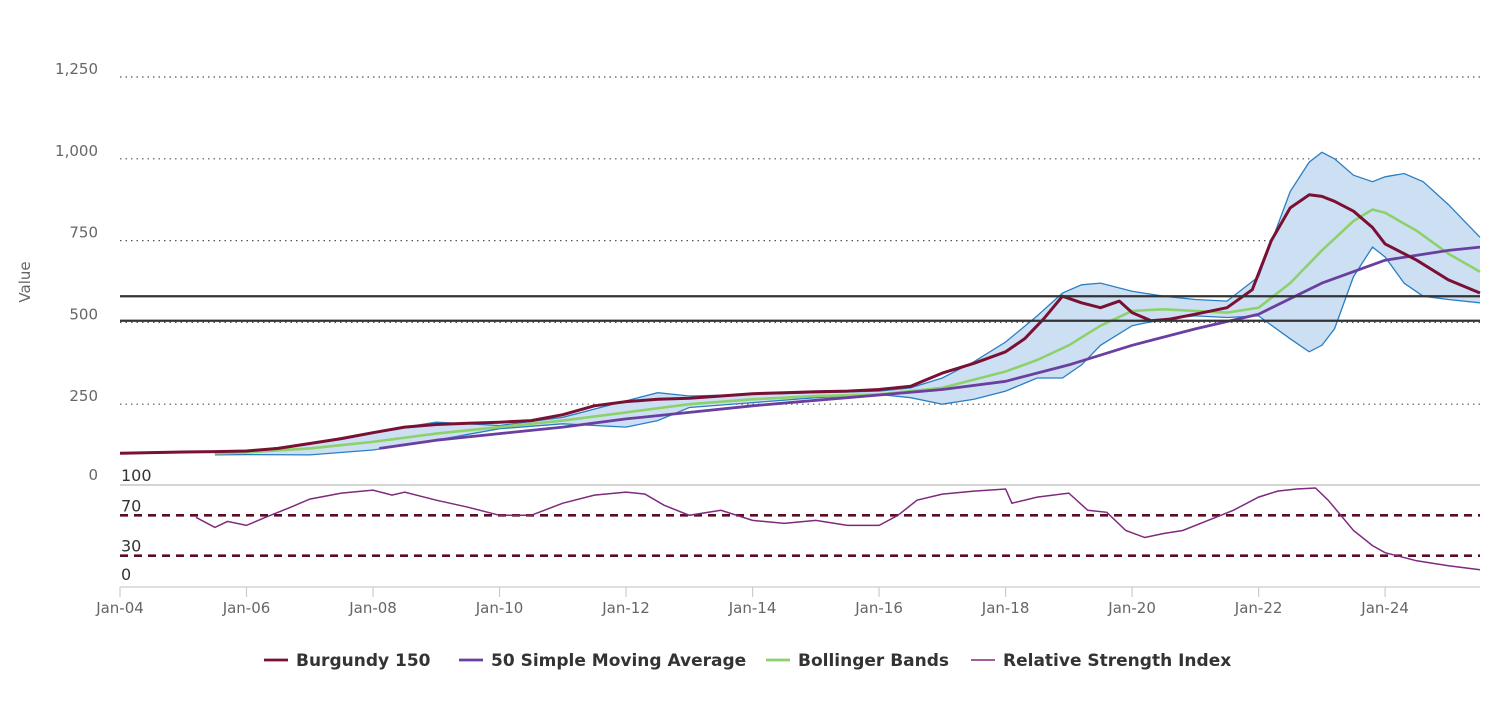  Describe the element at coordinates (800, 308) in the screenshot. I see `price-level-lines` at that location.